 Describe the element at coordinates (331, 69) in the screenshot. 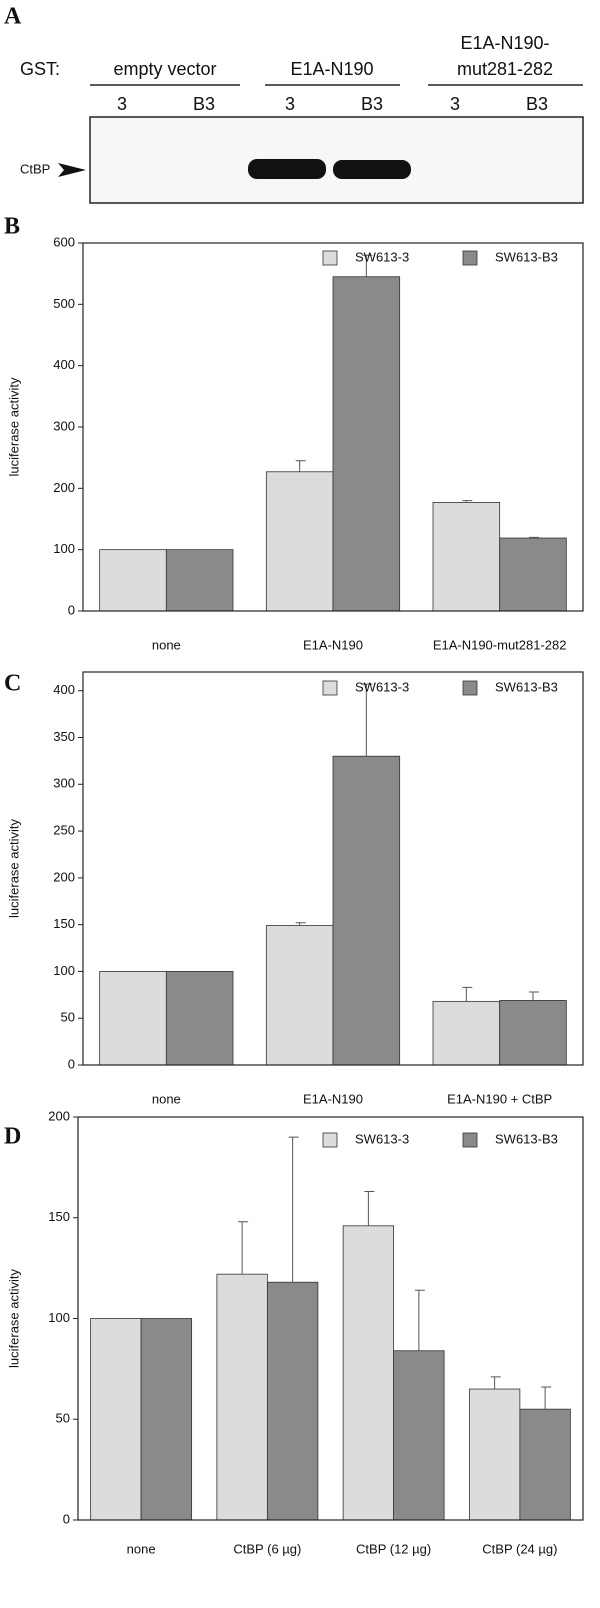

I see `group-label: E1A-N190` at that location.